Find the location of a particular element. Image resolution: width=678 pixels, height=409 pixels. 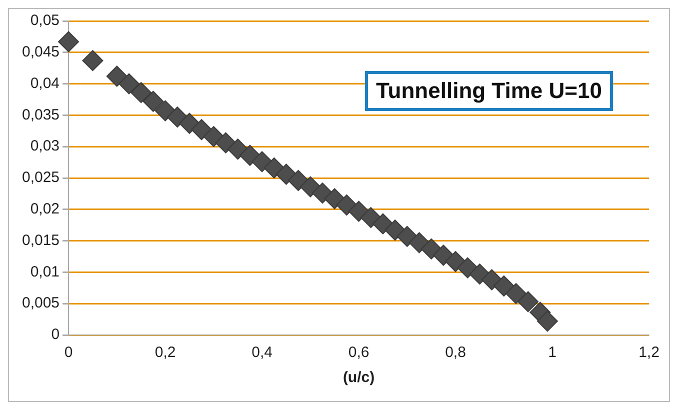

x-axis-title: (u/c) is located at coordinates (358, 377).